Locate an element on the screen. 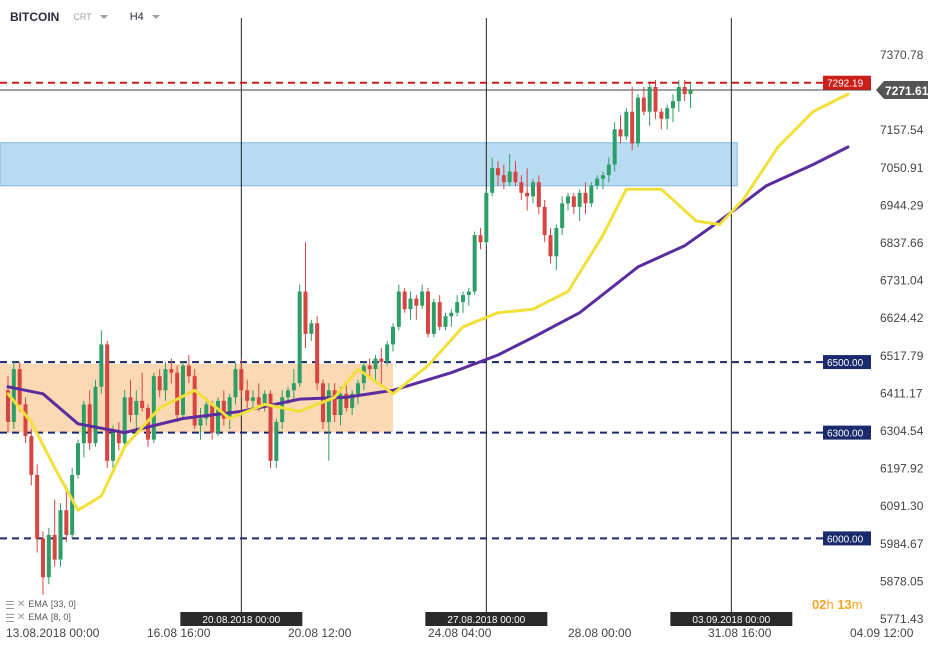  menu-icon is located at coordinates (10, 604).